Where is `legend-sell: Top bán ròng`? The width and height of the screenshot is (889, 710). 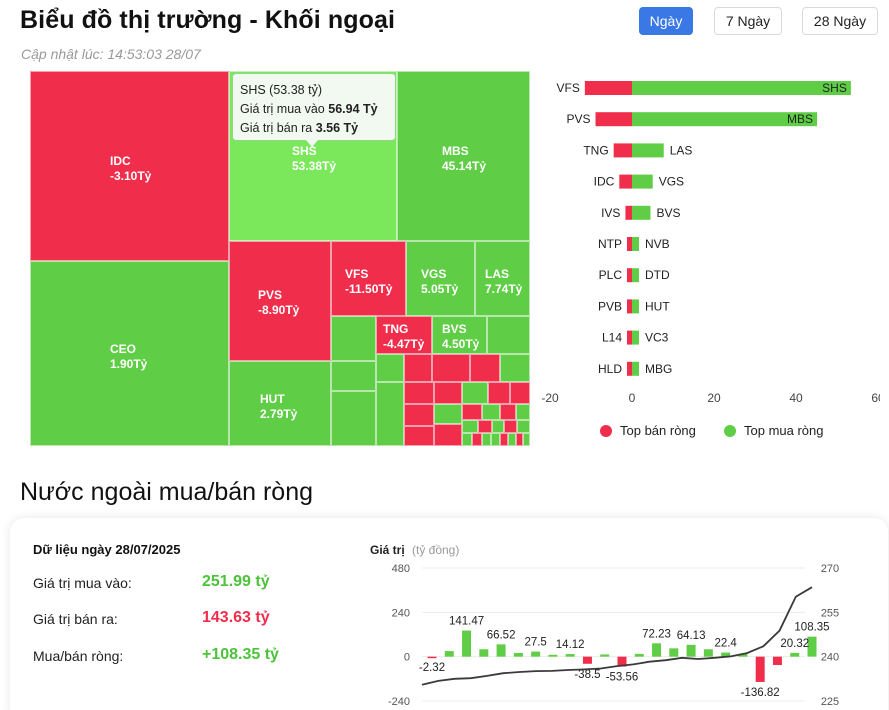 legend-sell: Top bán ròng is located at coordinates (648, 430).